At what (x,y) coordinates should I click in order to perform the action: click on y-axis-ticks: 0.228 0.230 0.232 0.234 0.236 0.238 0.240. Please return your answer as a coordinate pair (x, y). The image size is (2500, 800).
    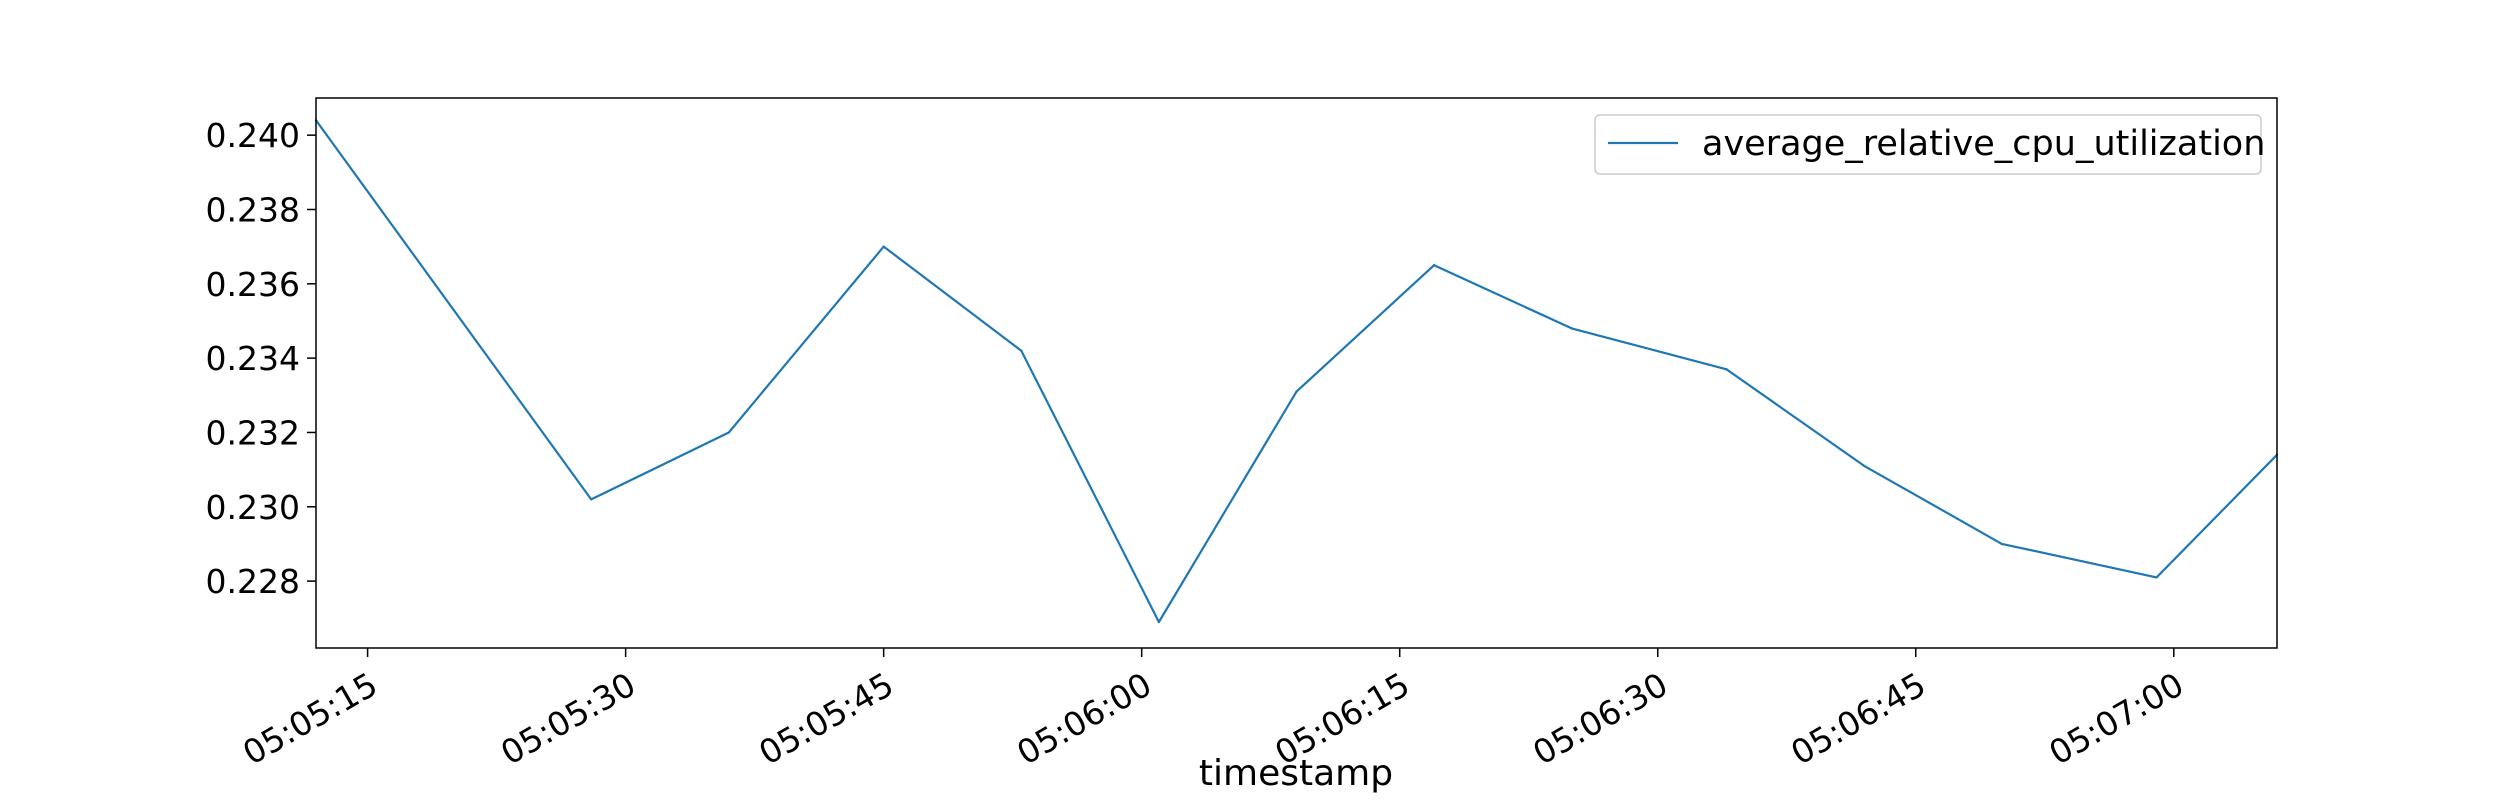
    Looking at the image, I should click on (261, 358).